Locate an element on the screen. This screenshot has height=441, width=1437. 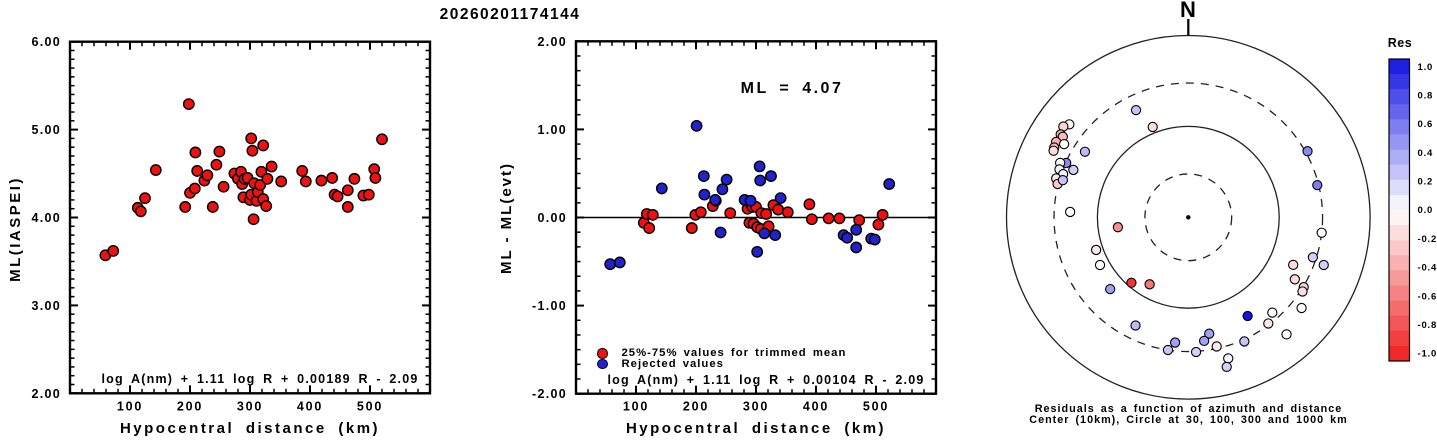
colorbar-tick-label: 0.2 is located at coordinates (1426, 182).